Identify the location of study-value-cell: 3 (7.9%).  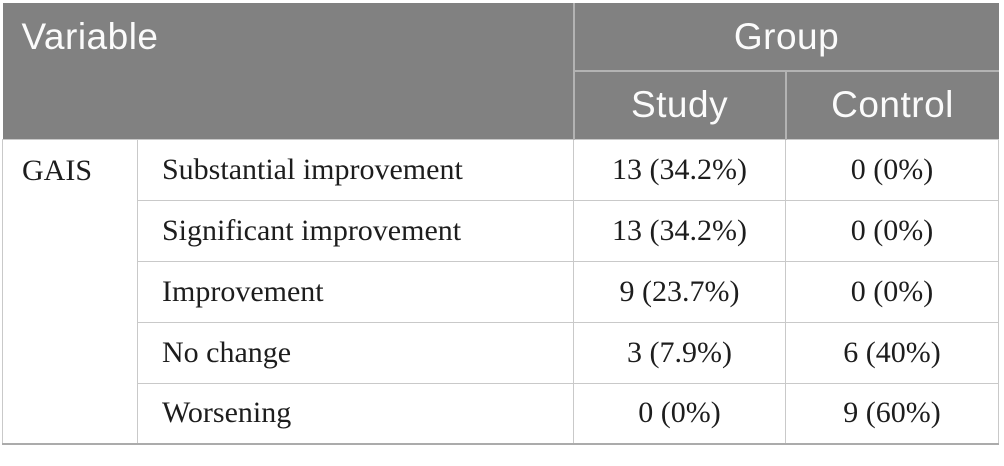
(680, 352).